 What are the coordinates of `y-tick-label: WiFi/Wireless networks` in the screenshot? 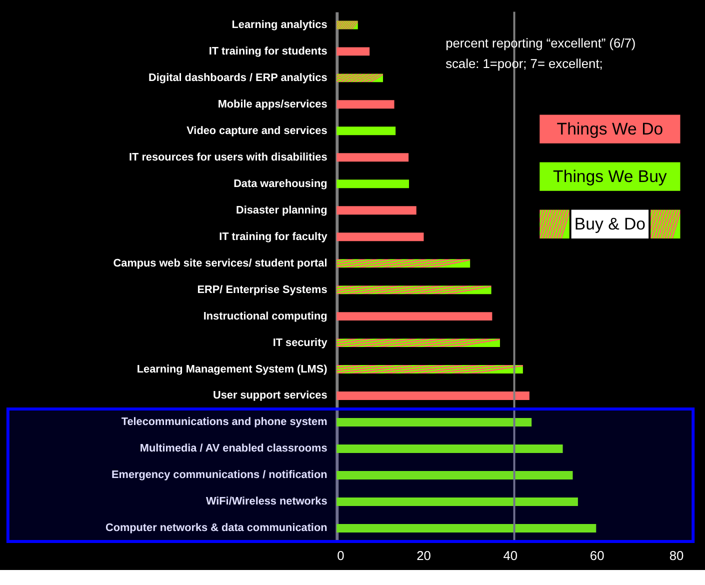 It's located at (267, 502).